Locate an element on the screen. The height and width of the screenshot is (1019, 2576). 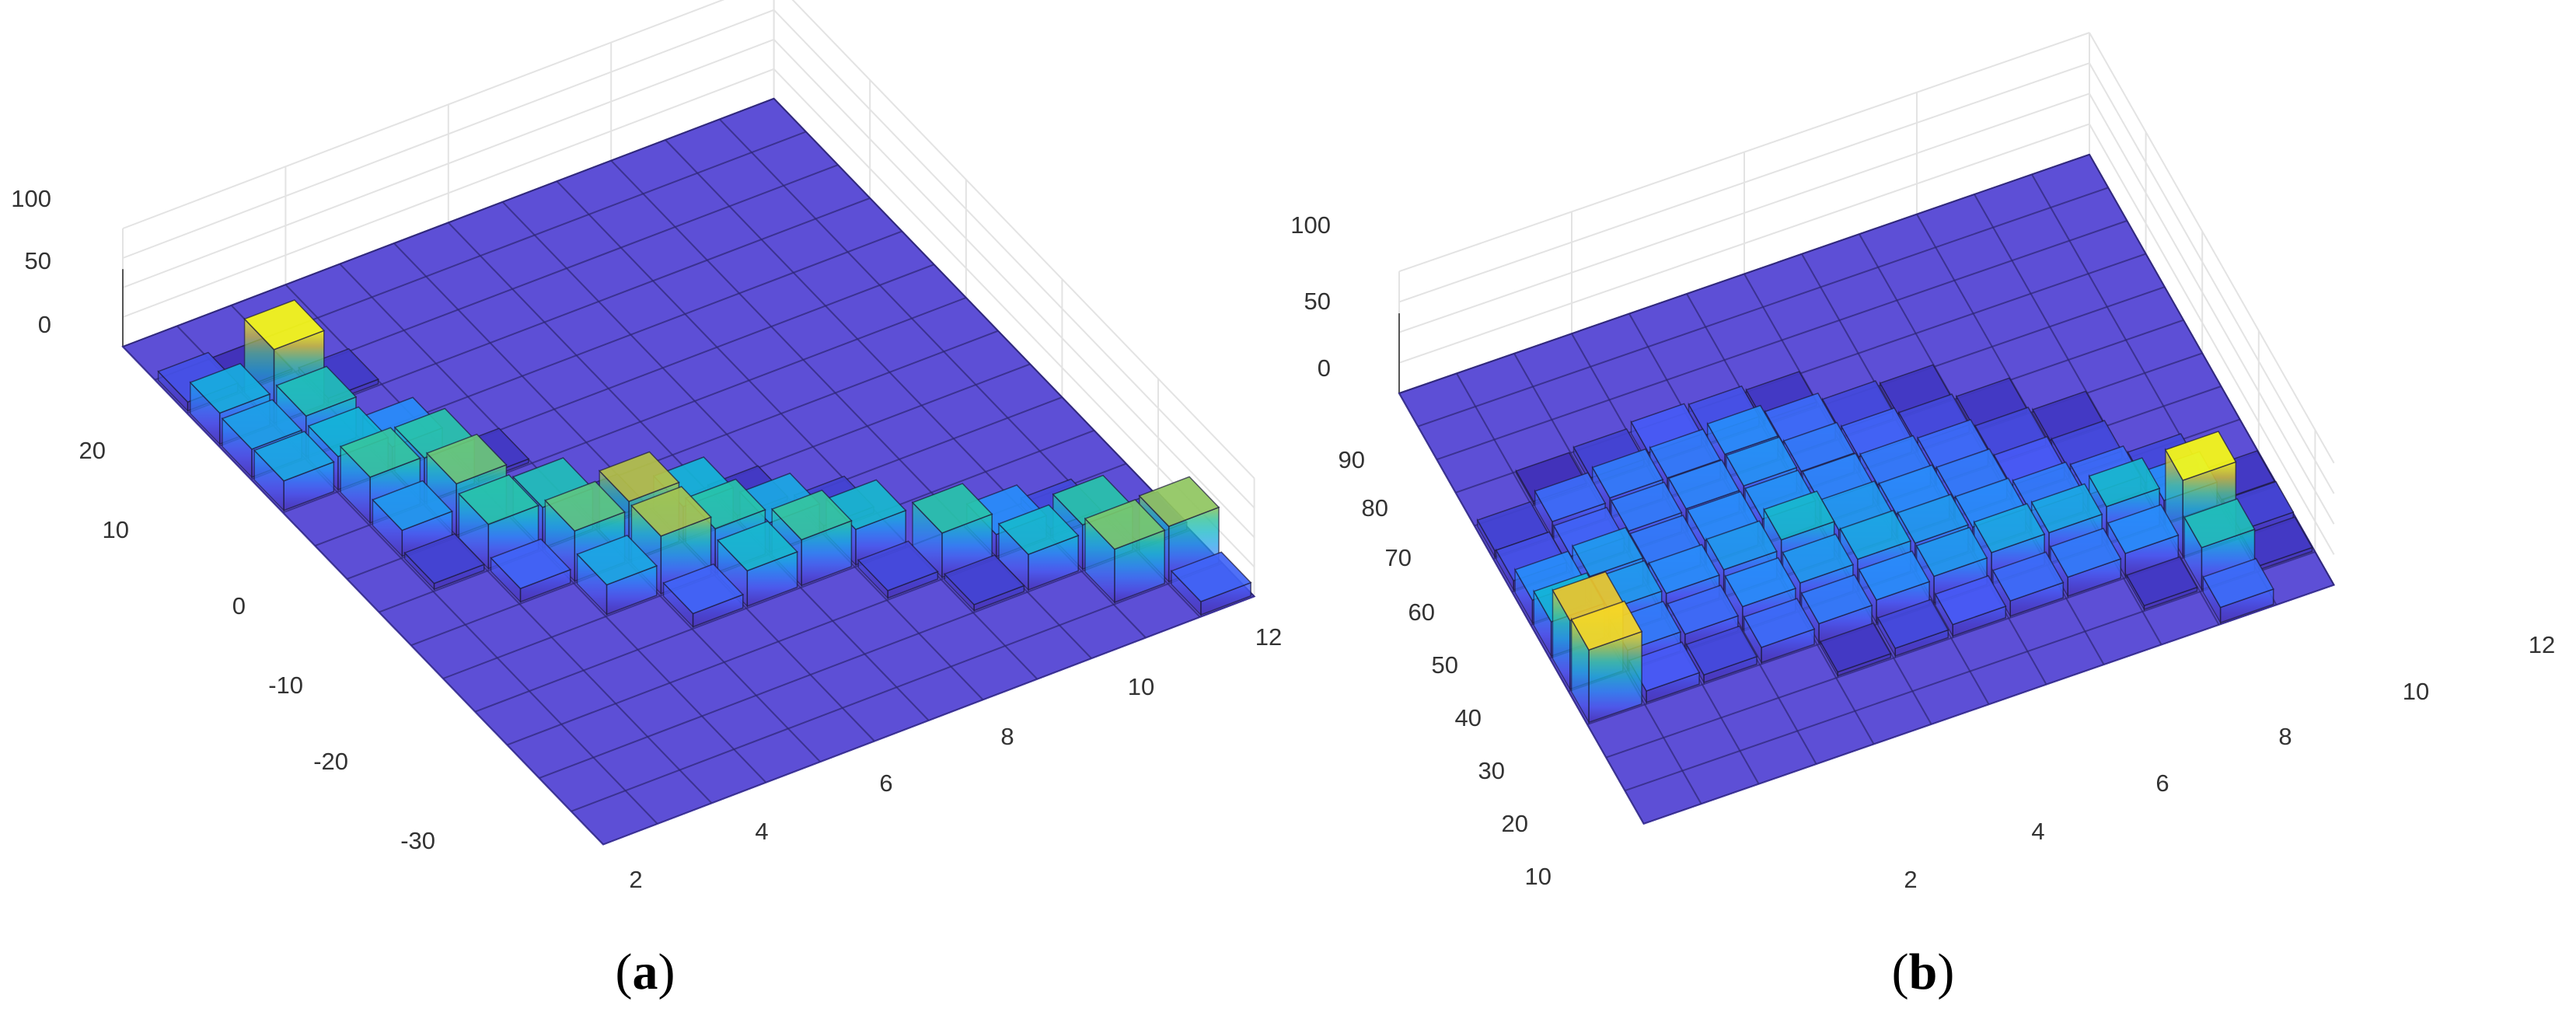
b-bar-r10-c6 is located at coordinates (1971, 606).